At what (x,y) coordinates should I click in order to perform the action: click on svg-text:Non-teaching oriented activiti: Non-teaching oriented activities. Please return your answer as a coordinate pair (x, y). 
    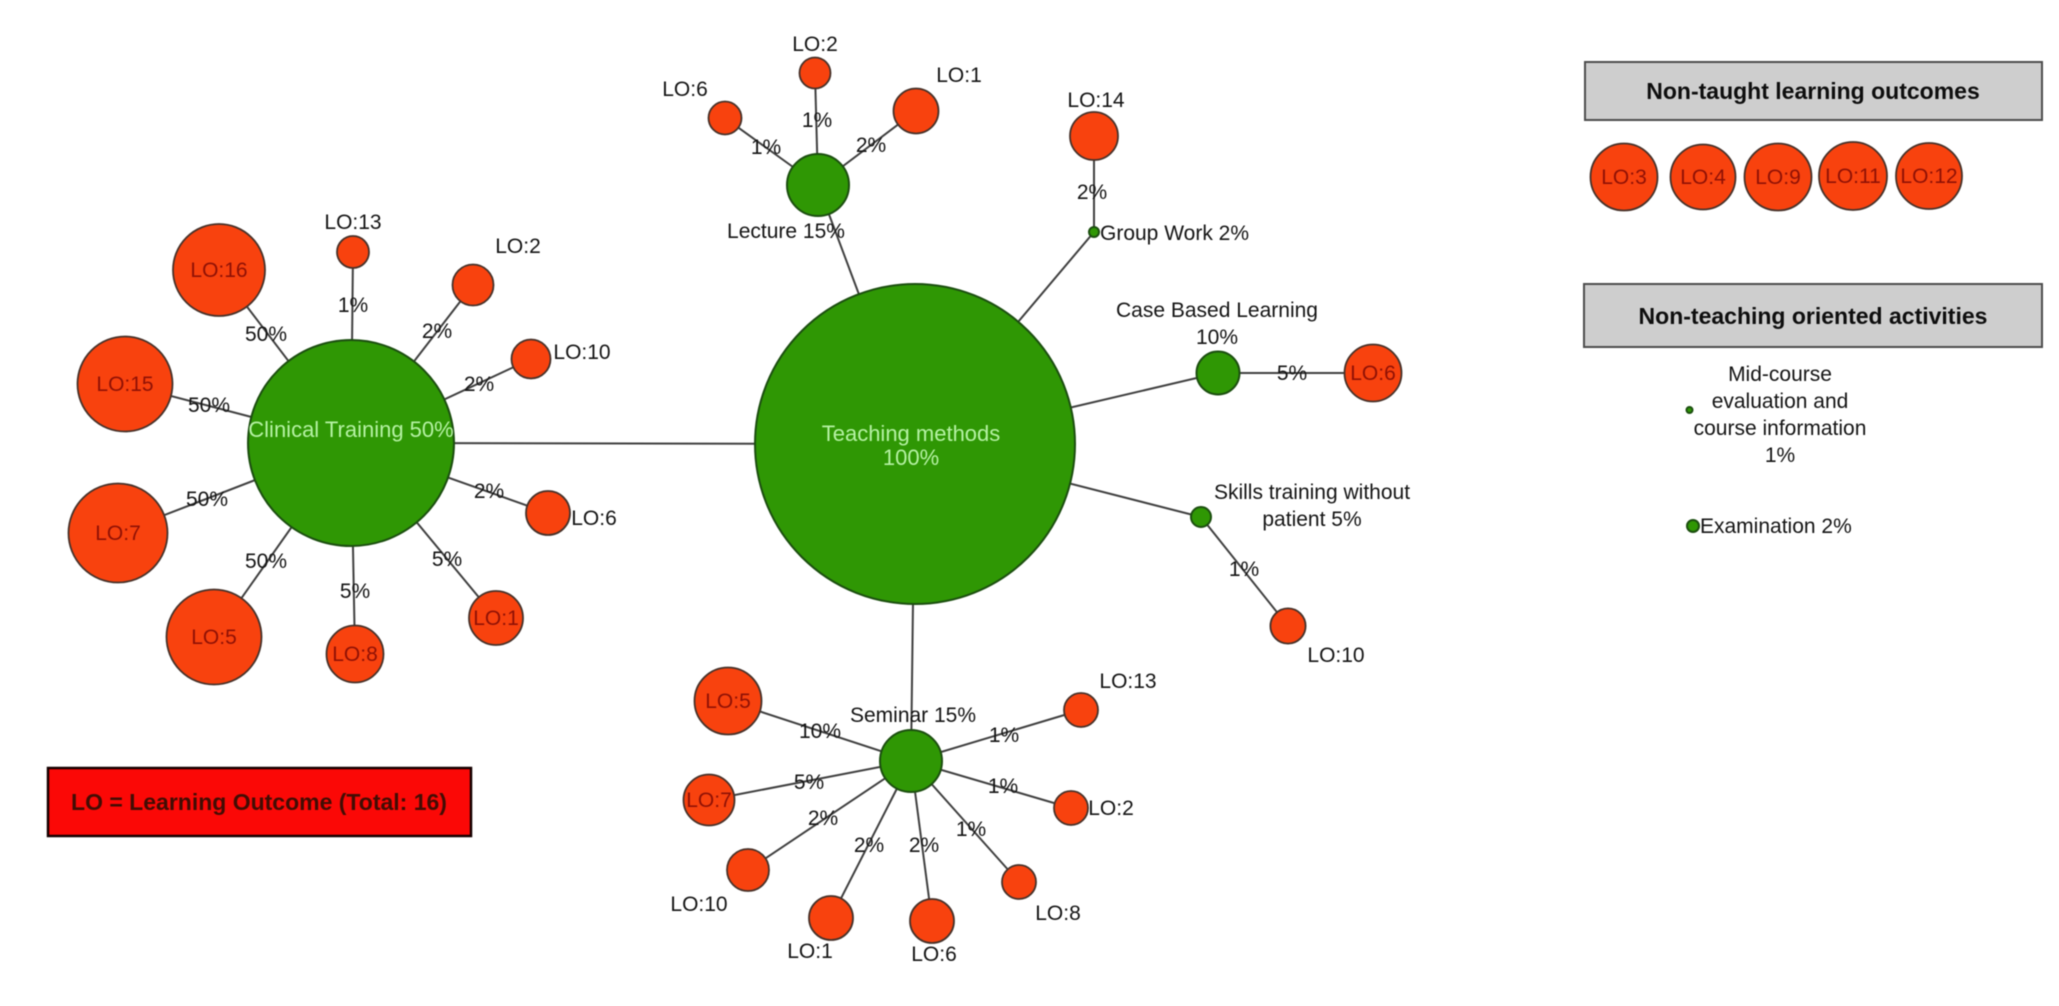
    Looking at the image, I should click on (1813, 316).